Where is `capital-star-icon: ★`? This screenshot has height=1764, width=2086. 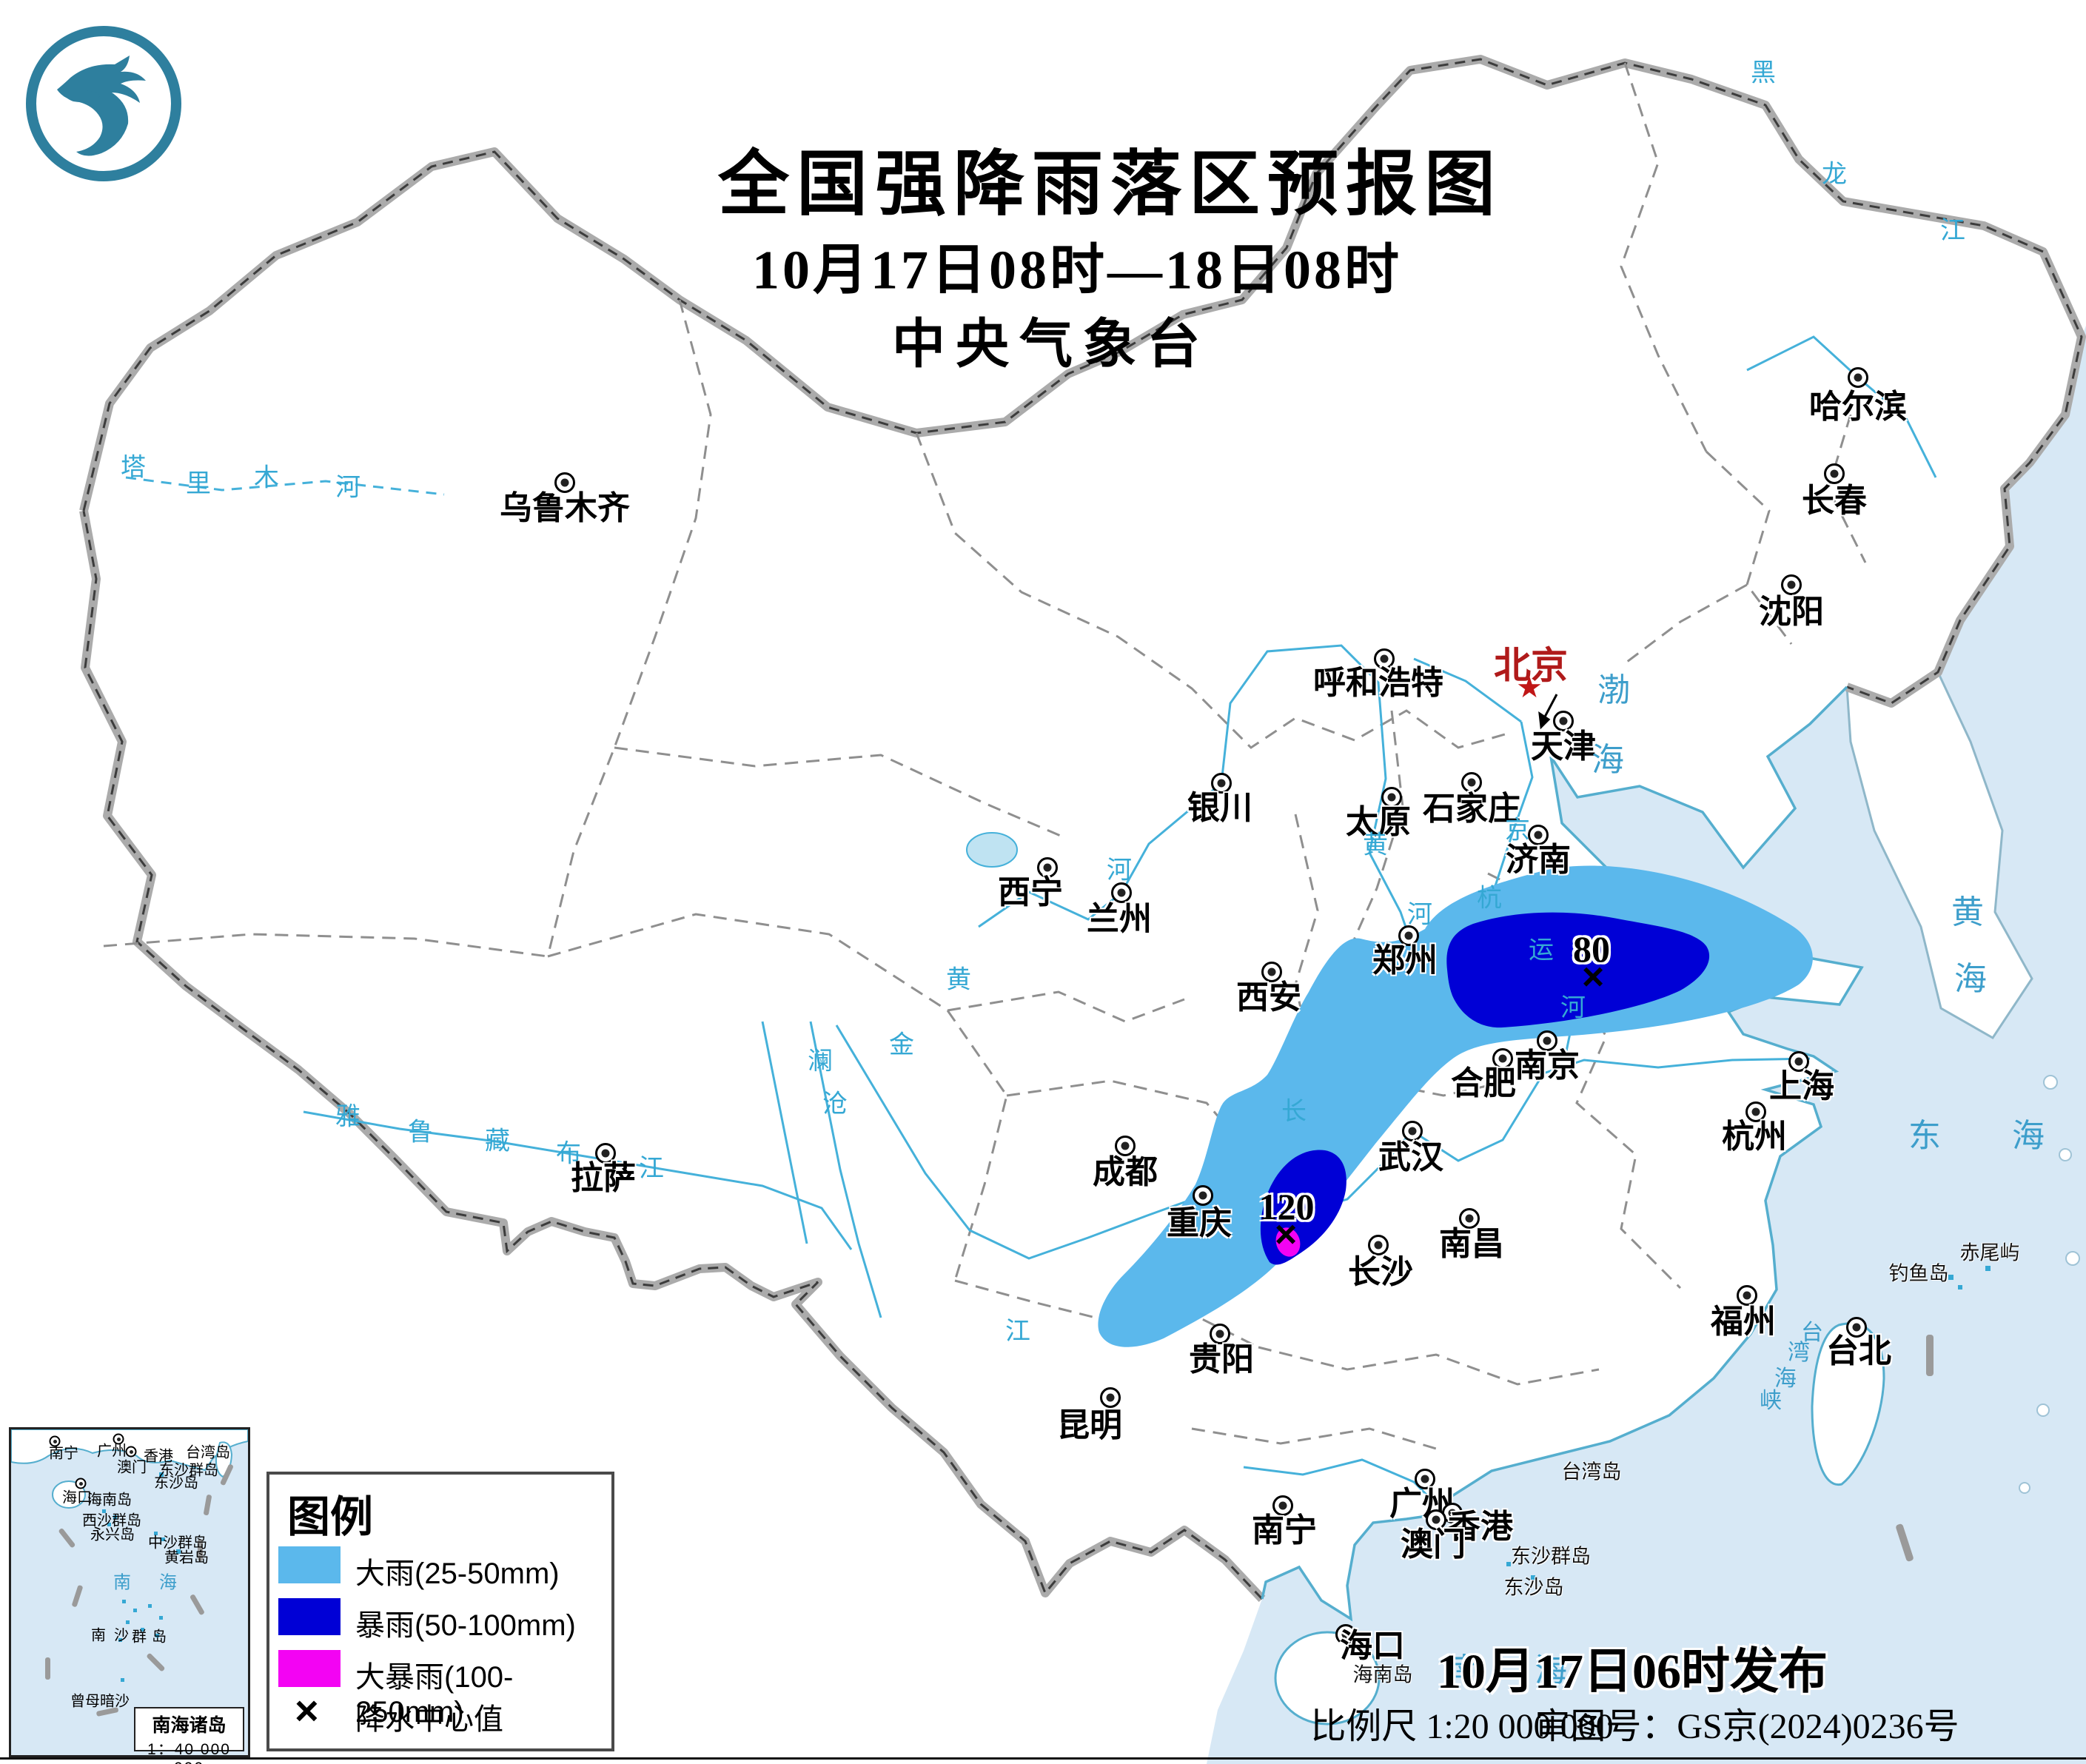
capital-star-icon: ★ is located at coordinates (1529, 687).